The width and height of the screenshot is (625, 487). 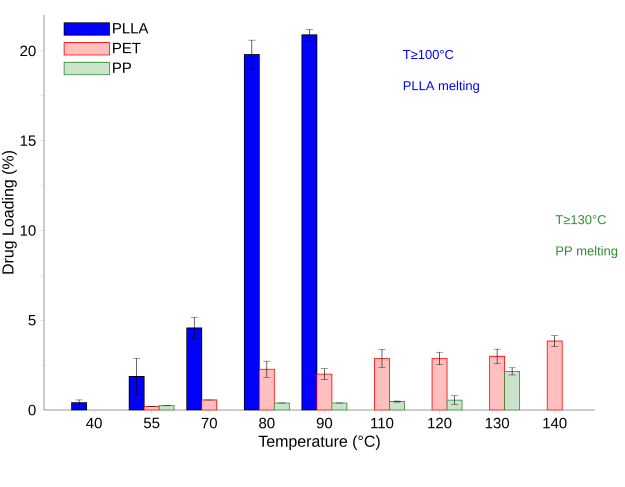 I want to click on annotation: PP melting, so click(x=587, y=252).